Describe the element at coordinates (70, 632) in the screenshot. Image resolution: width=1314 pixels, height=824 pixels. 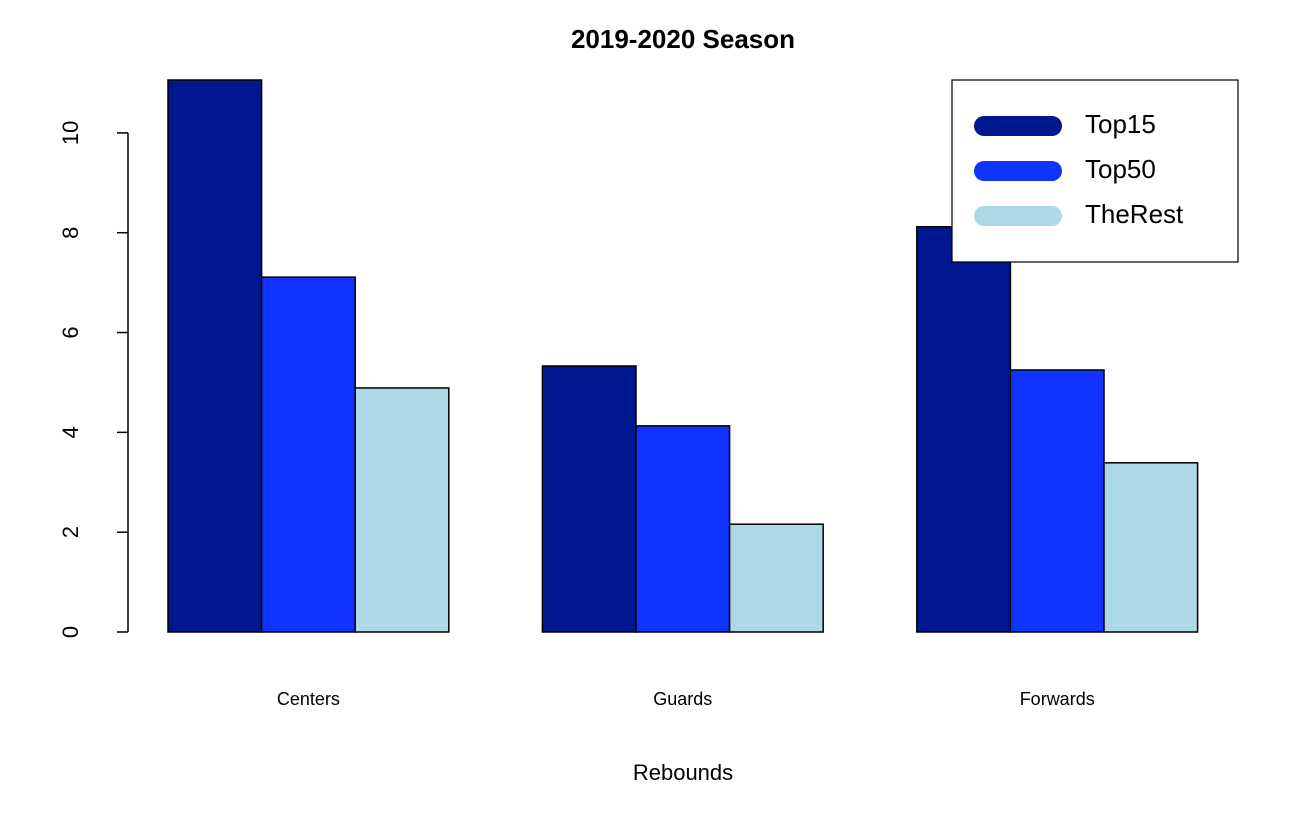
I see `y-tick-label: 0` at that location.